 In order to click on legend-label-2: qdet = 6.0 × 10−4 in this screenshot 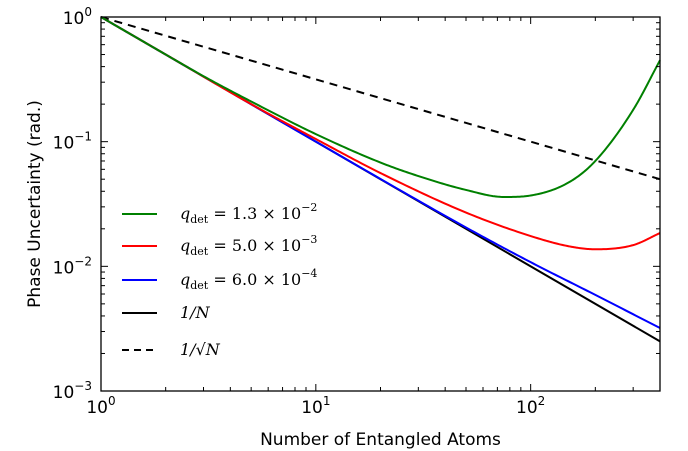, I will do `click(248, 279)`.